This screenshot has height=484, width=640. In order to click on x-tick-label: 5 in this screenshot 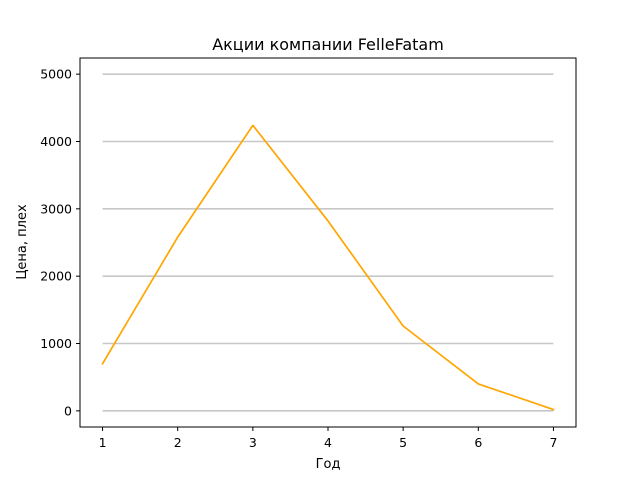, I will do `click(403, 442)`.